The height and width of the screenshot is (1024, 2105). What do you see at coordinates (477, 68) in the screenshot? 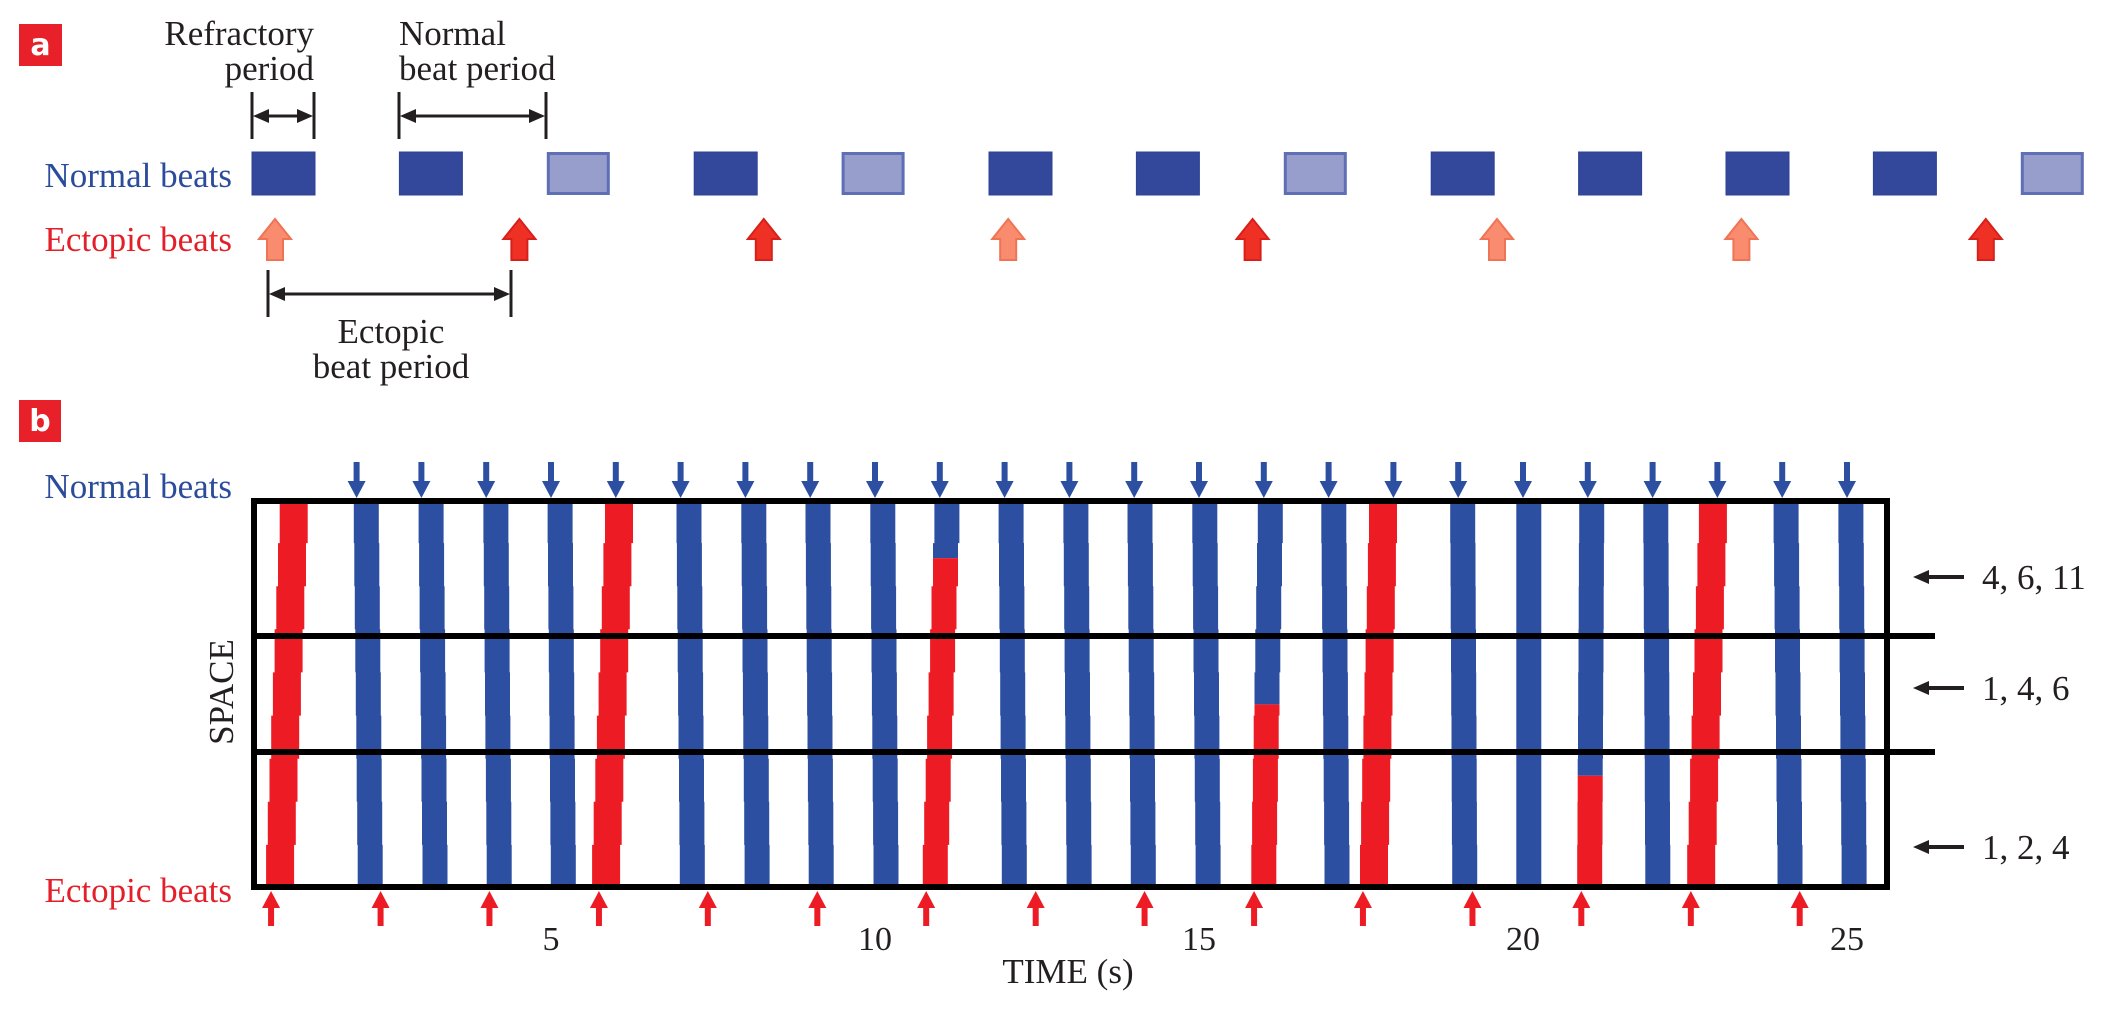
I see `normal-period-label-line2: beat period` at bounding box center [477, 68].